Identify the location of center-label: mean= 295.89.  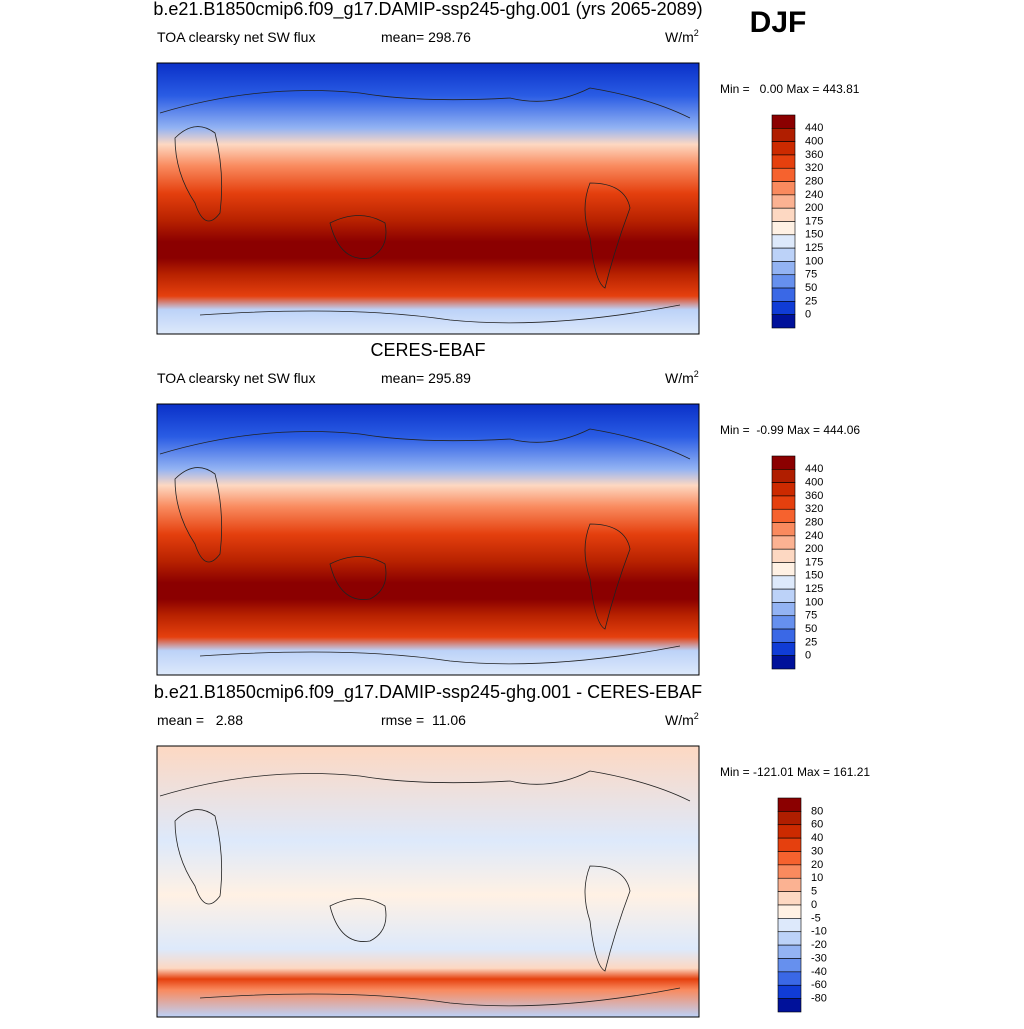
(426, 378).